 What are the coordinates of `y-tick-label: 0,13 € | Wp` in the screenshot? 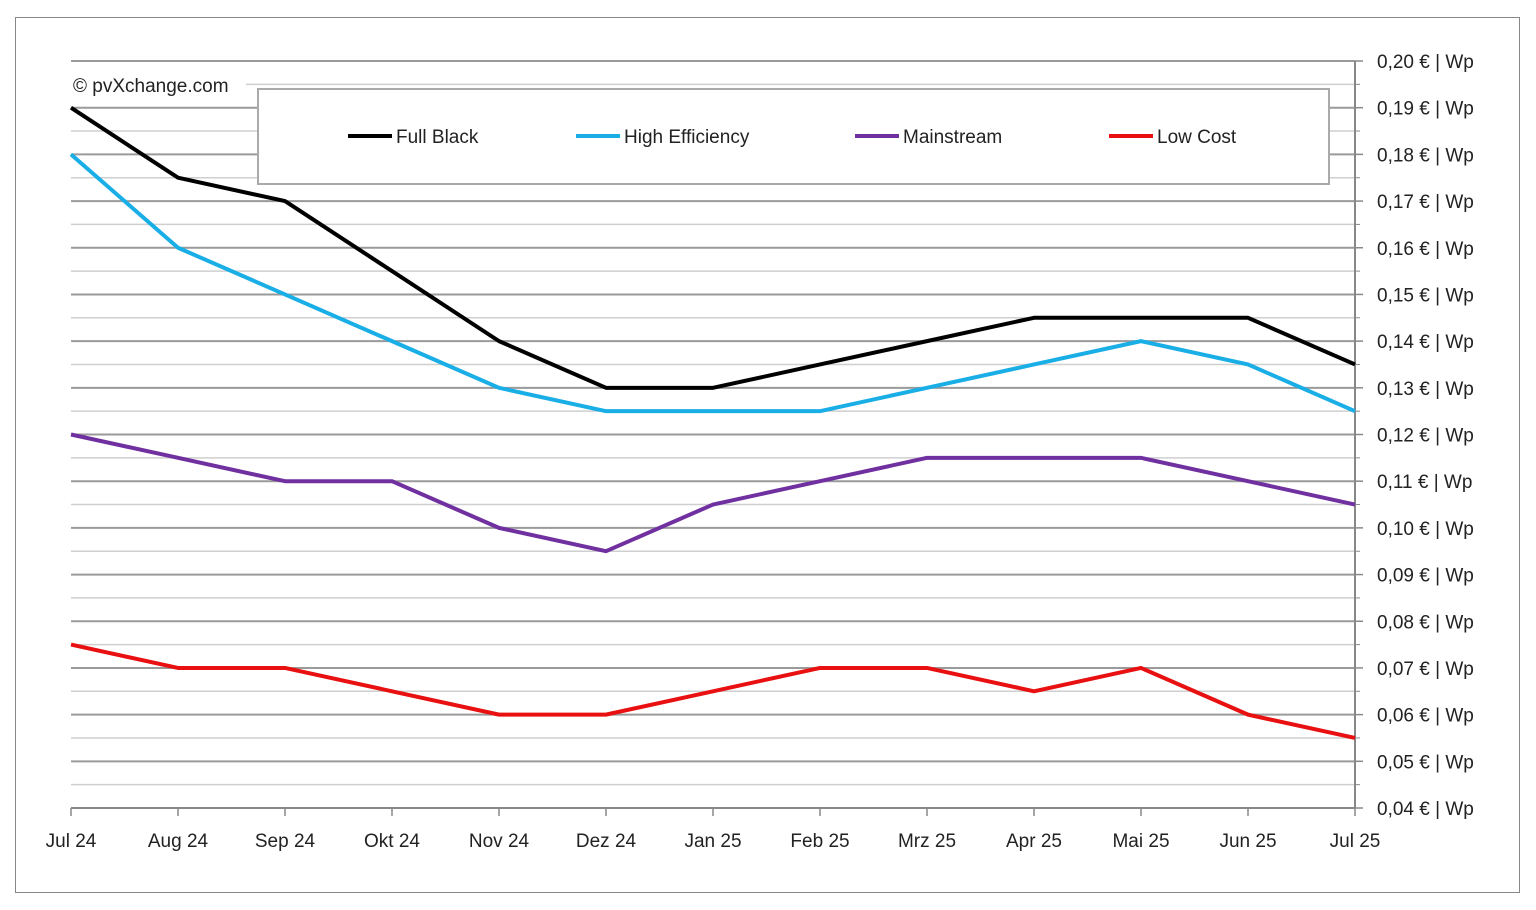 It's located at (1425, 389).